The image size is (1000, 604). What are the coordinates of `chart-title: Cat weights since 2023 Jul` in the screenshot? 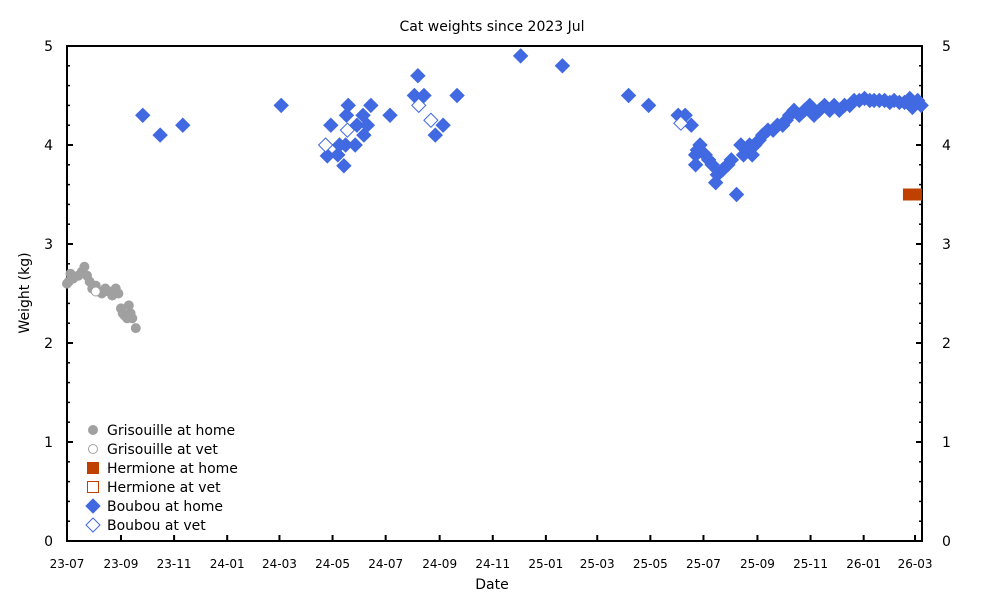 It's located at (491, 27).